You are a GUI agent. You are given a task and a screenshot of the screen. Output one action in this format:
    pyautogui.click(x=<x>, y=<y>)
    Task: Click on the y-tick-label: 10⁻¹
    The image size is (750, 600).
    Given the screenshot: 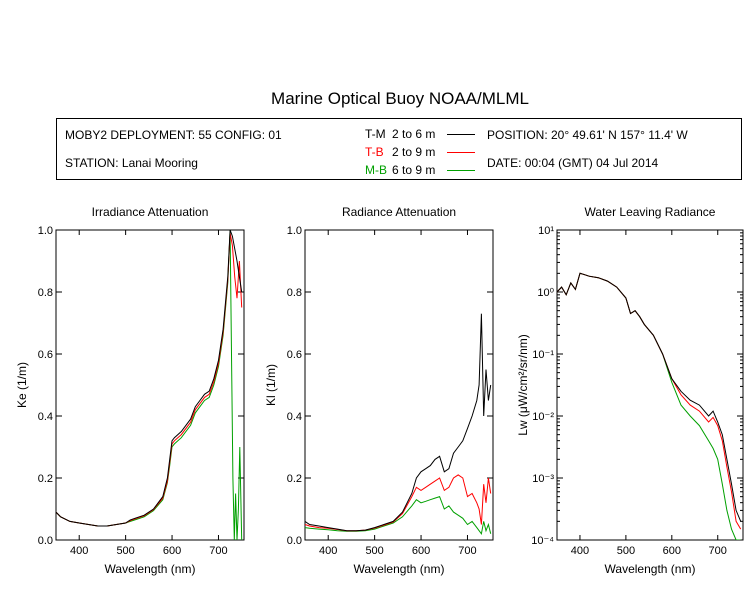 What is the action you would take?
    pyautogui.click(x=543, y=355)
    